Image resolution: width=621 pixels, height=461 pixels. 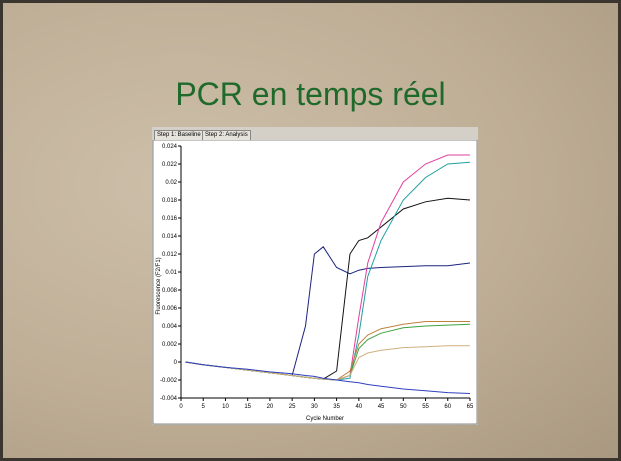 I want to click on y-tick-label: 0.01, so click(x=171, y=273).